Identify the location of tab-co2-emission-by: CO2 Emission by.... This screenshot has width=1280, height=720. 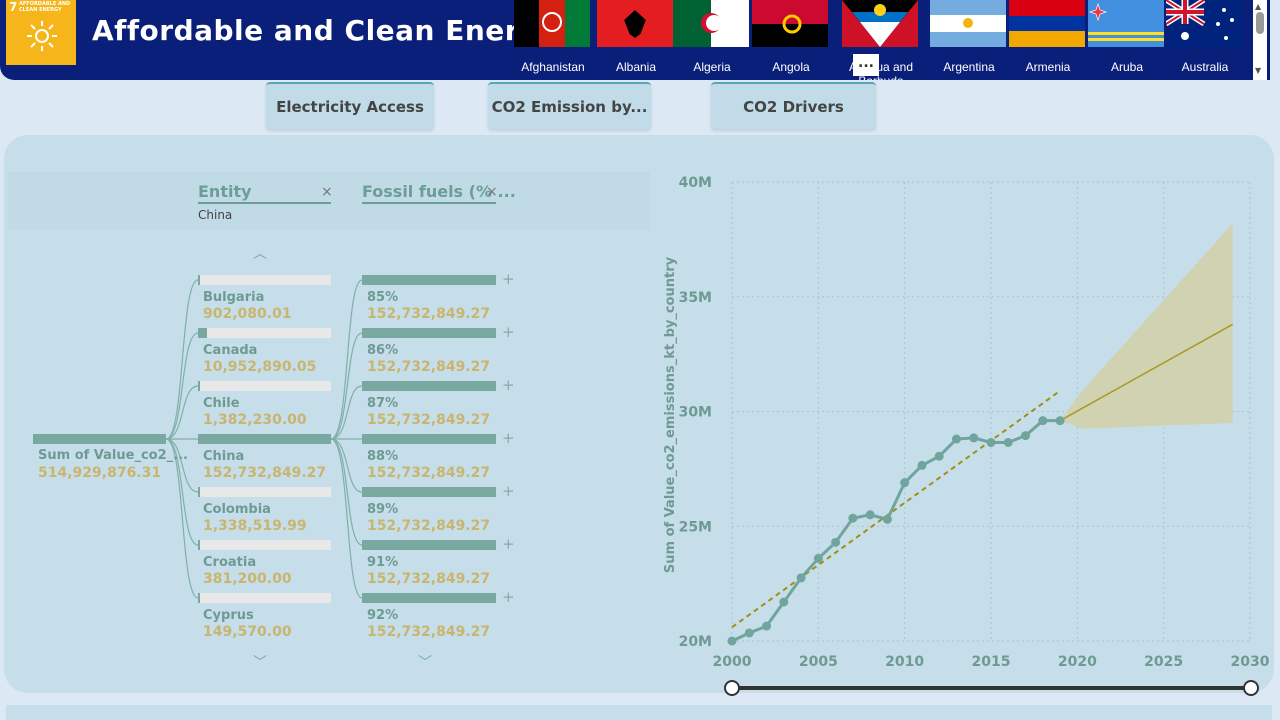
(569, 105).